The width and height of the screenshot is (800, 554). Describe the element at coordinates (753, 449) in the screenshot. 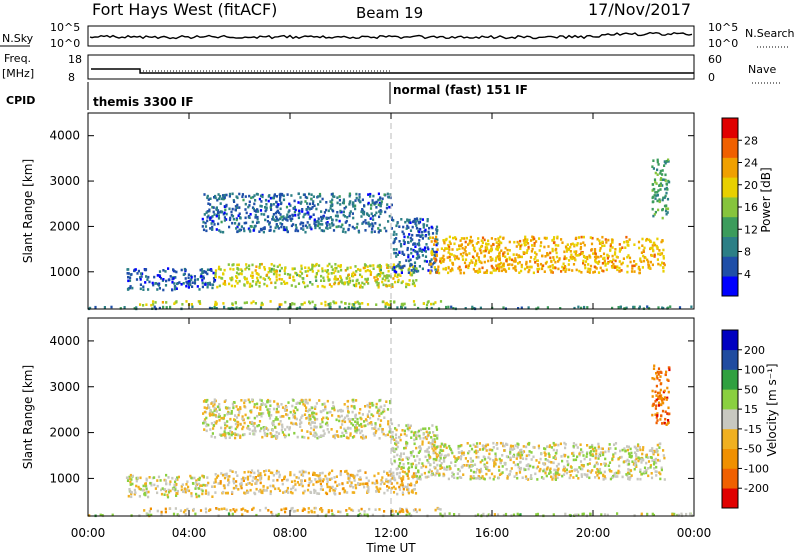

I see `velocity-colorbar-tick-label: -50` at that location.